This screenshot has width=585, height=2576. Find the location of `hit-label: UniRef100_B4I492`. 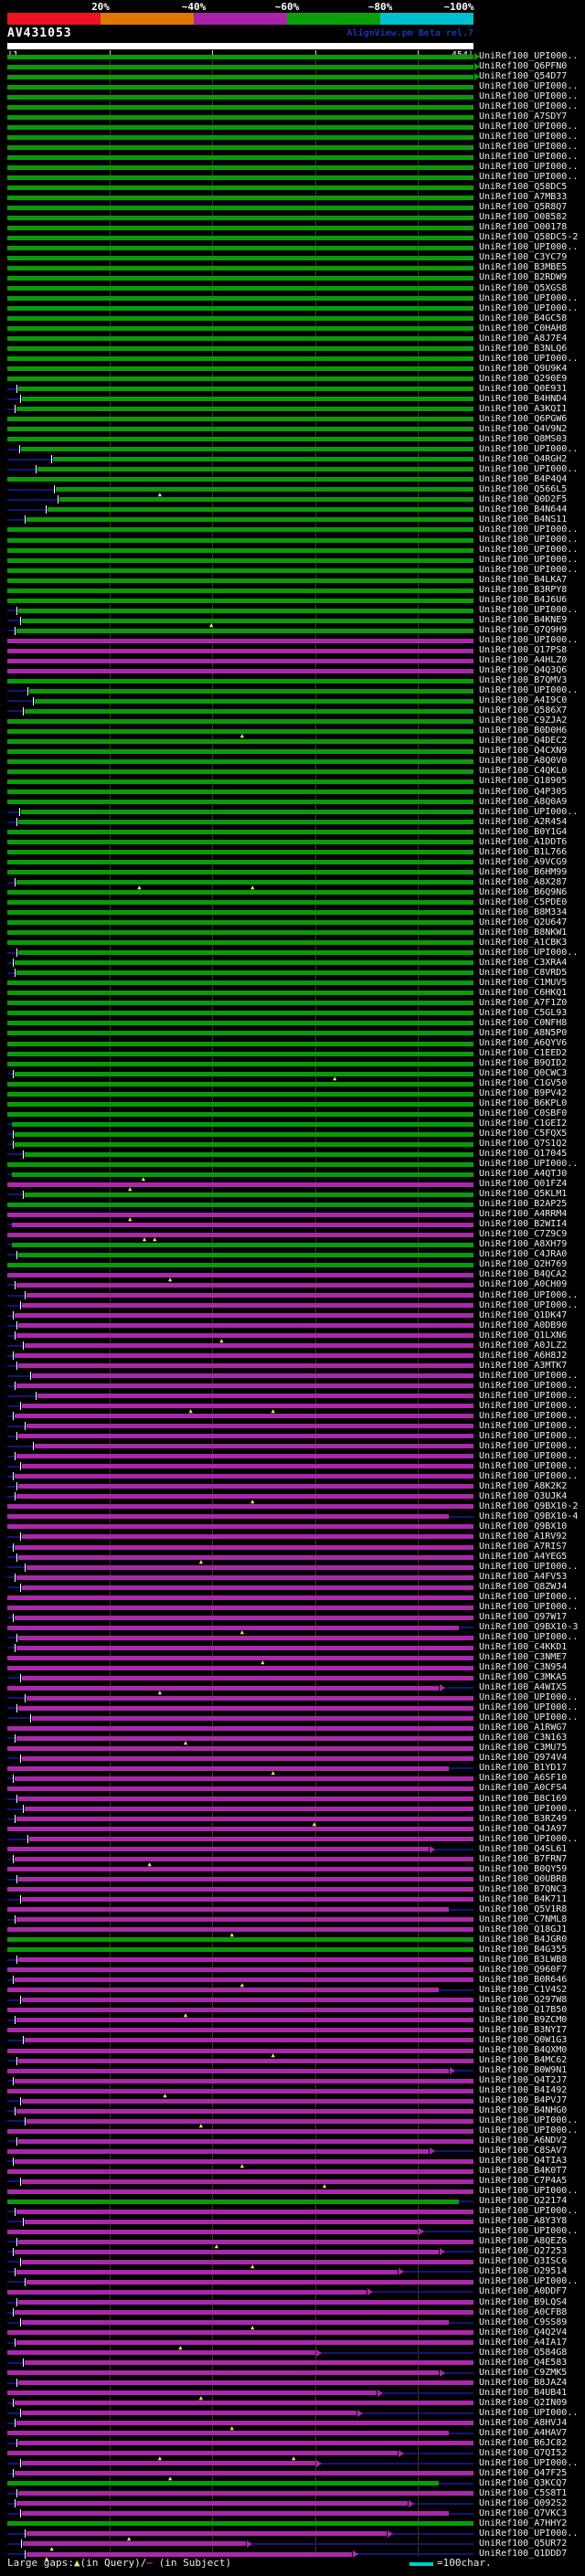

hit-label: UniRef100_B4I492 is located at coordinates (523, 2090).